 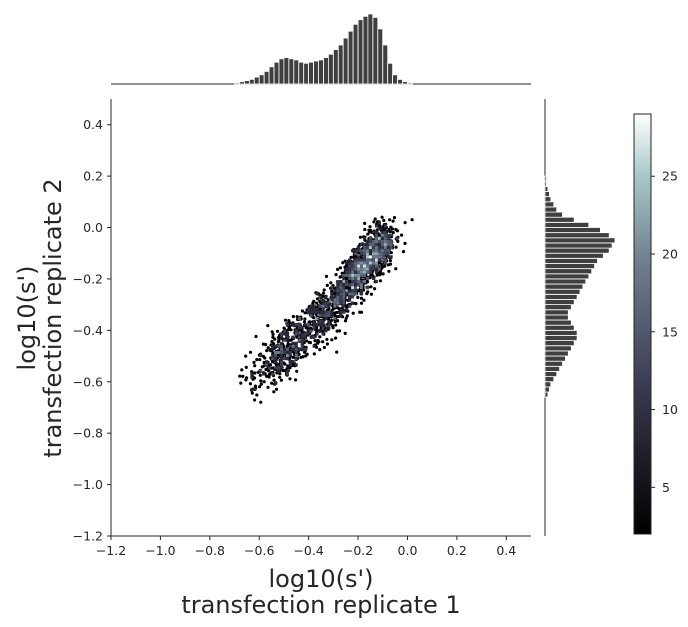 I want to click on x-tick-label: −1.0, so click(x=160, y=550).